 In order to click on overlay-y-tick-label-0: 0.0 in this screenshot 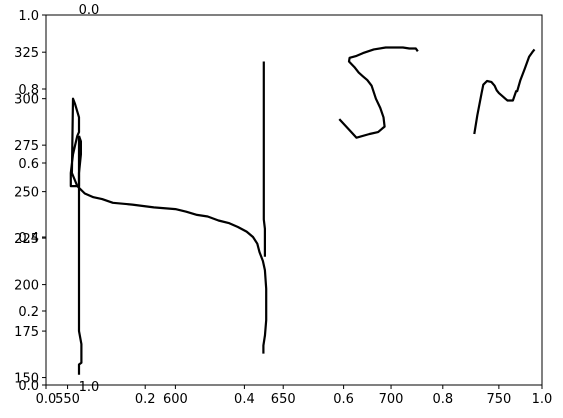, I will do `click(28, 386)`.